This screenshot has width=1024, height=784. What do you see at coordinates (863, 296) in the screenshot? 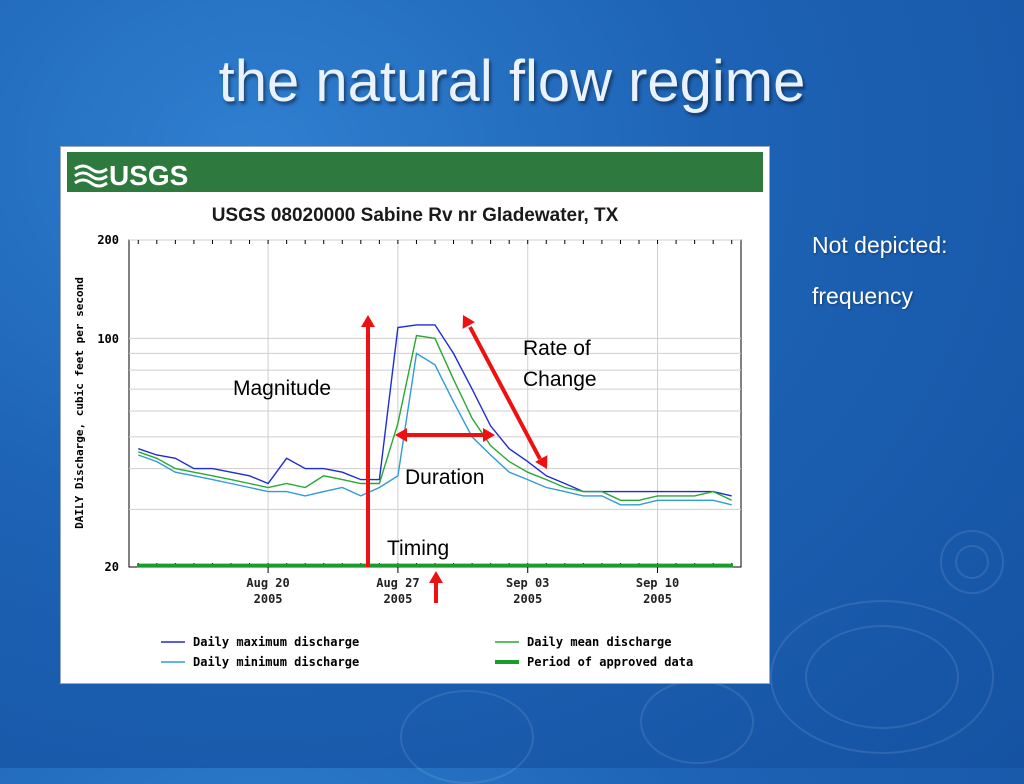
I see `note-frequency: frequency` at bounding box center [863, 296].